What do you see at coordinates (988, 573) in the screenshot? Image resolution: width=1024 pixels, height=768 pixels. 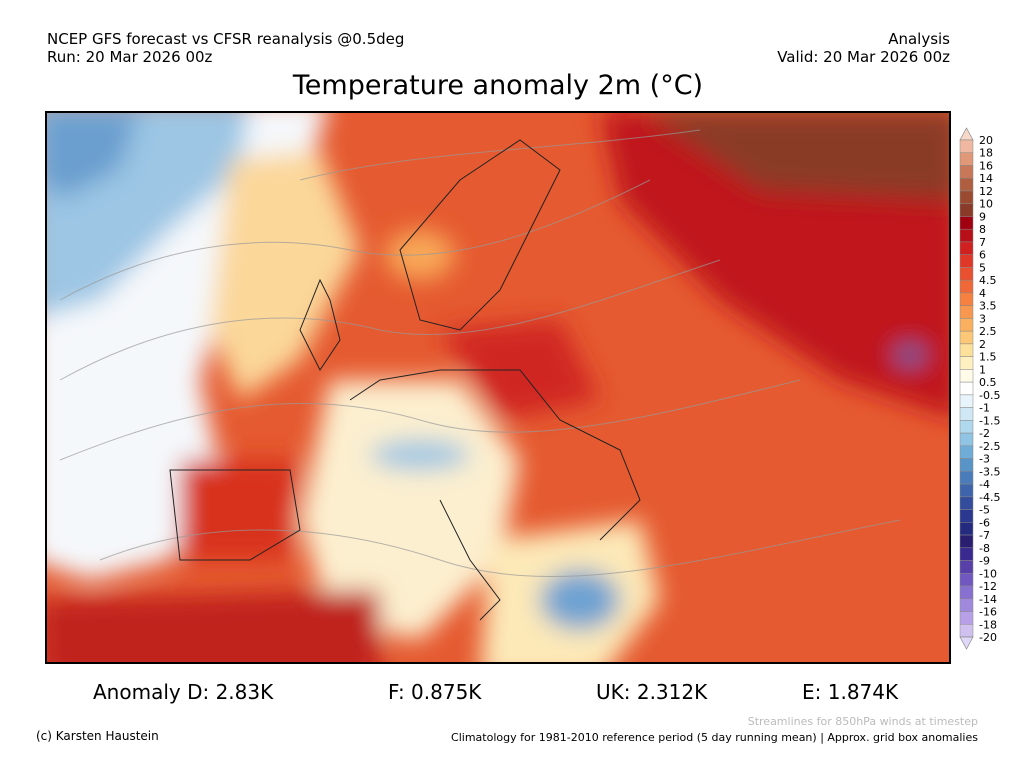 I see `colorbar-label: -10` at bounding box center [988, 573].